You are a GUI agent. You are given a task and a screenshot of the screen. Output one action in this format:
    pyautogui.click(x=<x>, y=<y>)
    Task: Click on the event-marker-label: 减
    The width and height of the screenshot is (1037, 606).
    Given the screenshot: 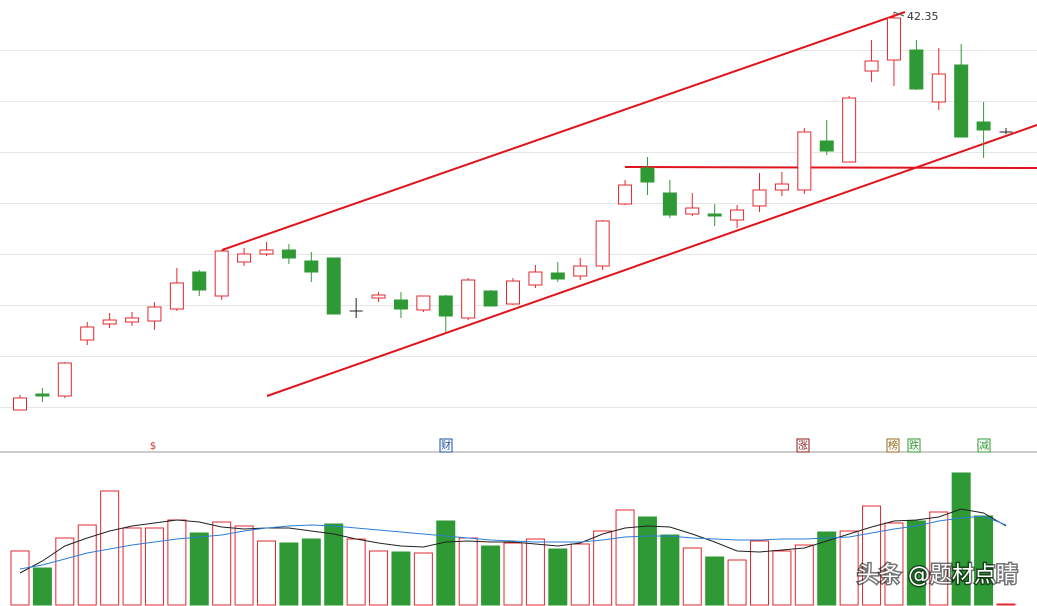 What is the action you would take?
    pyautogui.click(x=984, y=446)
    